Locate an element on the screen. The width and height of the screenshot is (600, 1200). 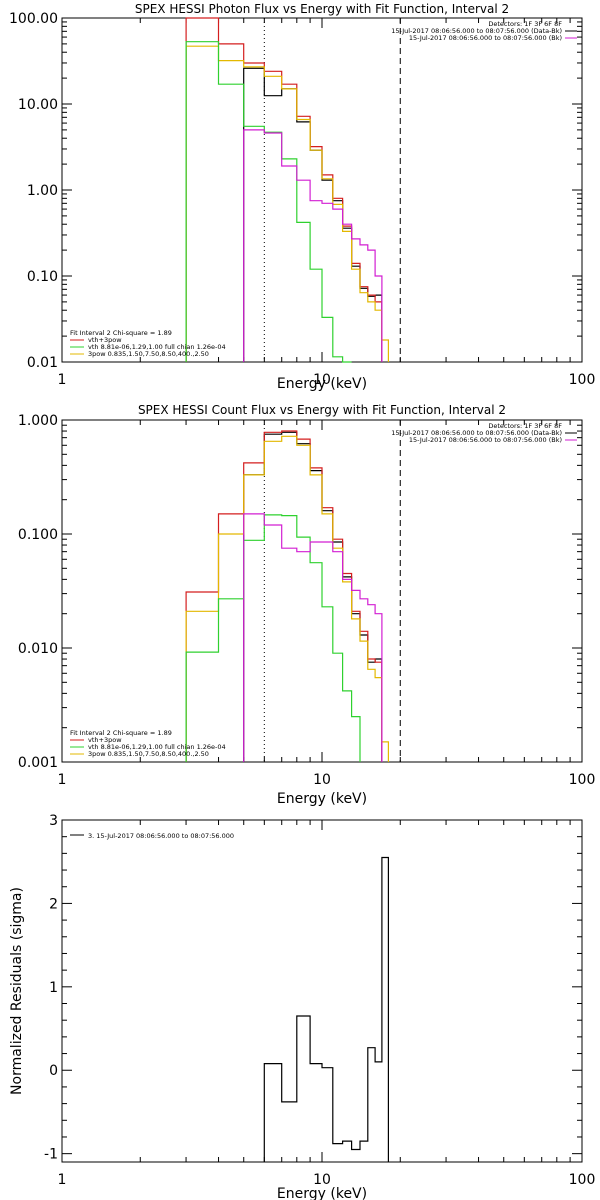
y-tick-label: 2 is located at coordinates (53, 904).